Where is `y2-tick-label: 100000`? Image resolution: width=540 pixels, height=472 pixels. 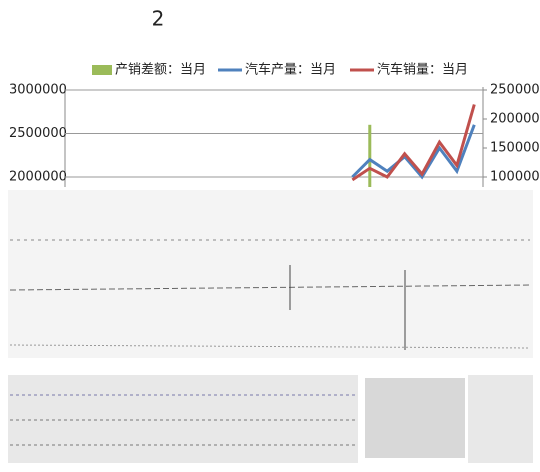
y2-tick-label: 100000 is located at coordinates (515, 177).